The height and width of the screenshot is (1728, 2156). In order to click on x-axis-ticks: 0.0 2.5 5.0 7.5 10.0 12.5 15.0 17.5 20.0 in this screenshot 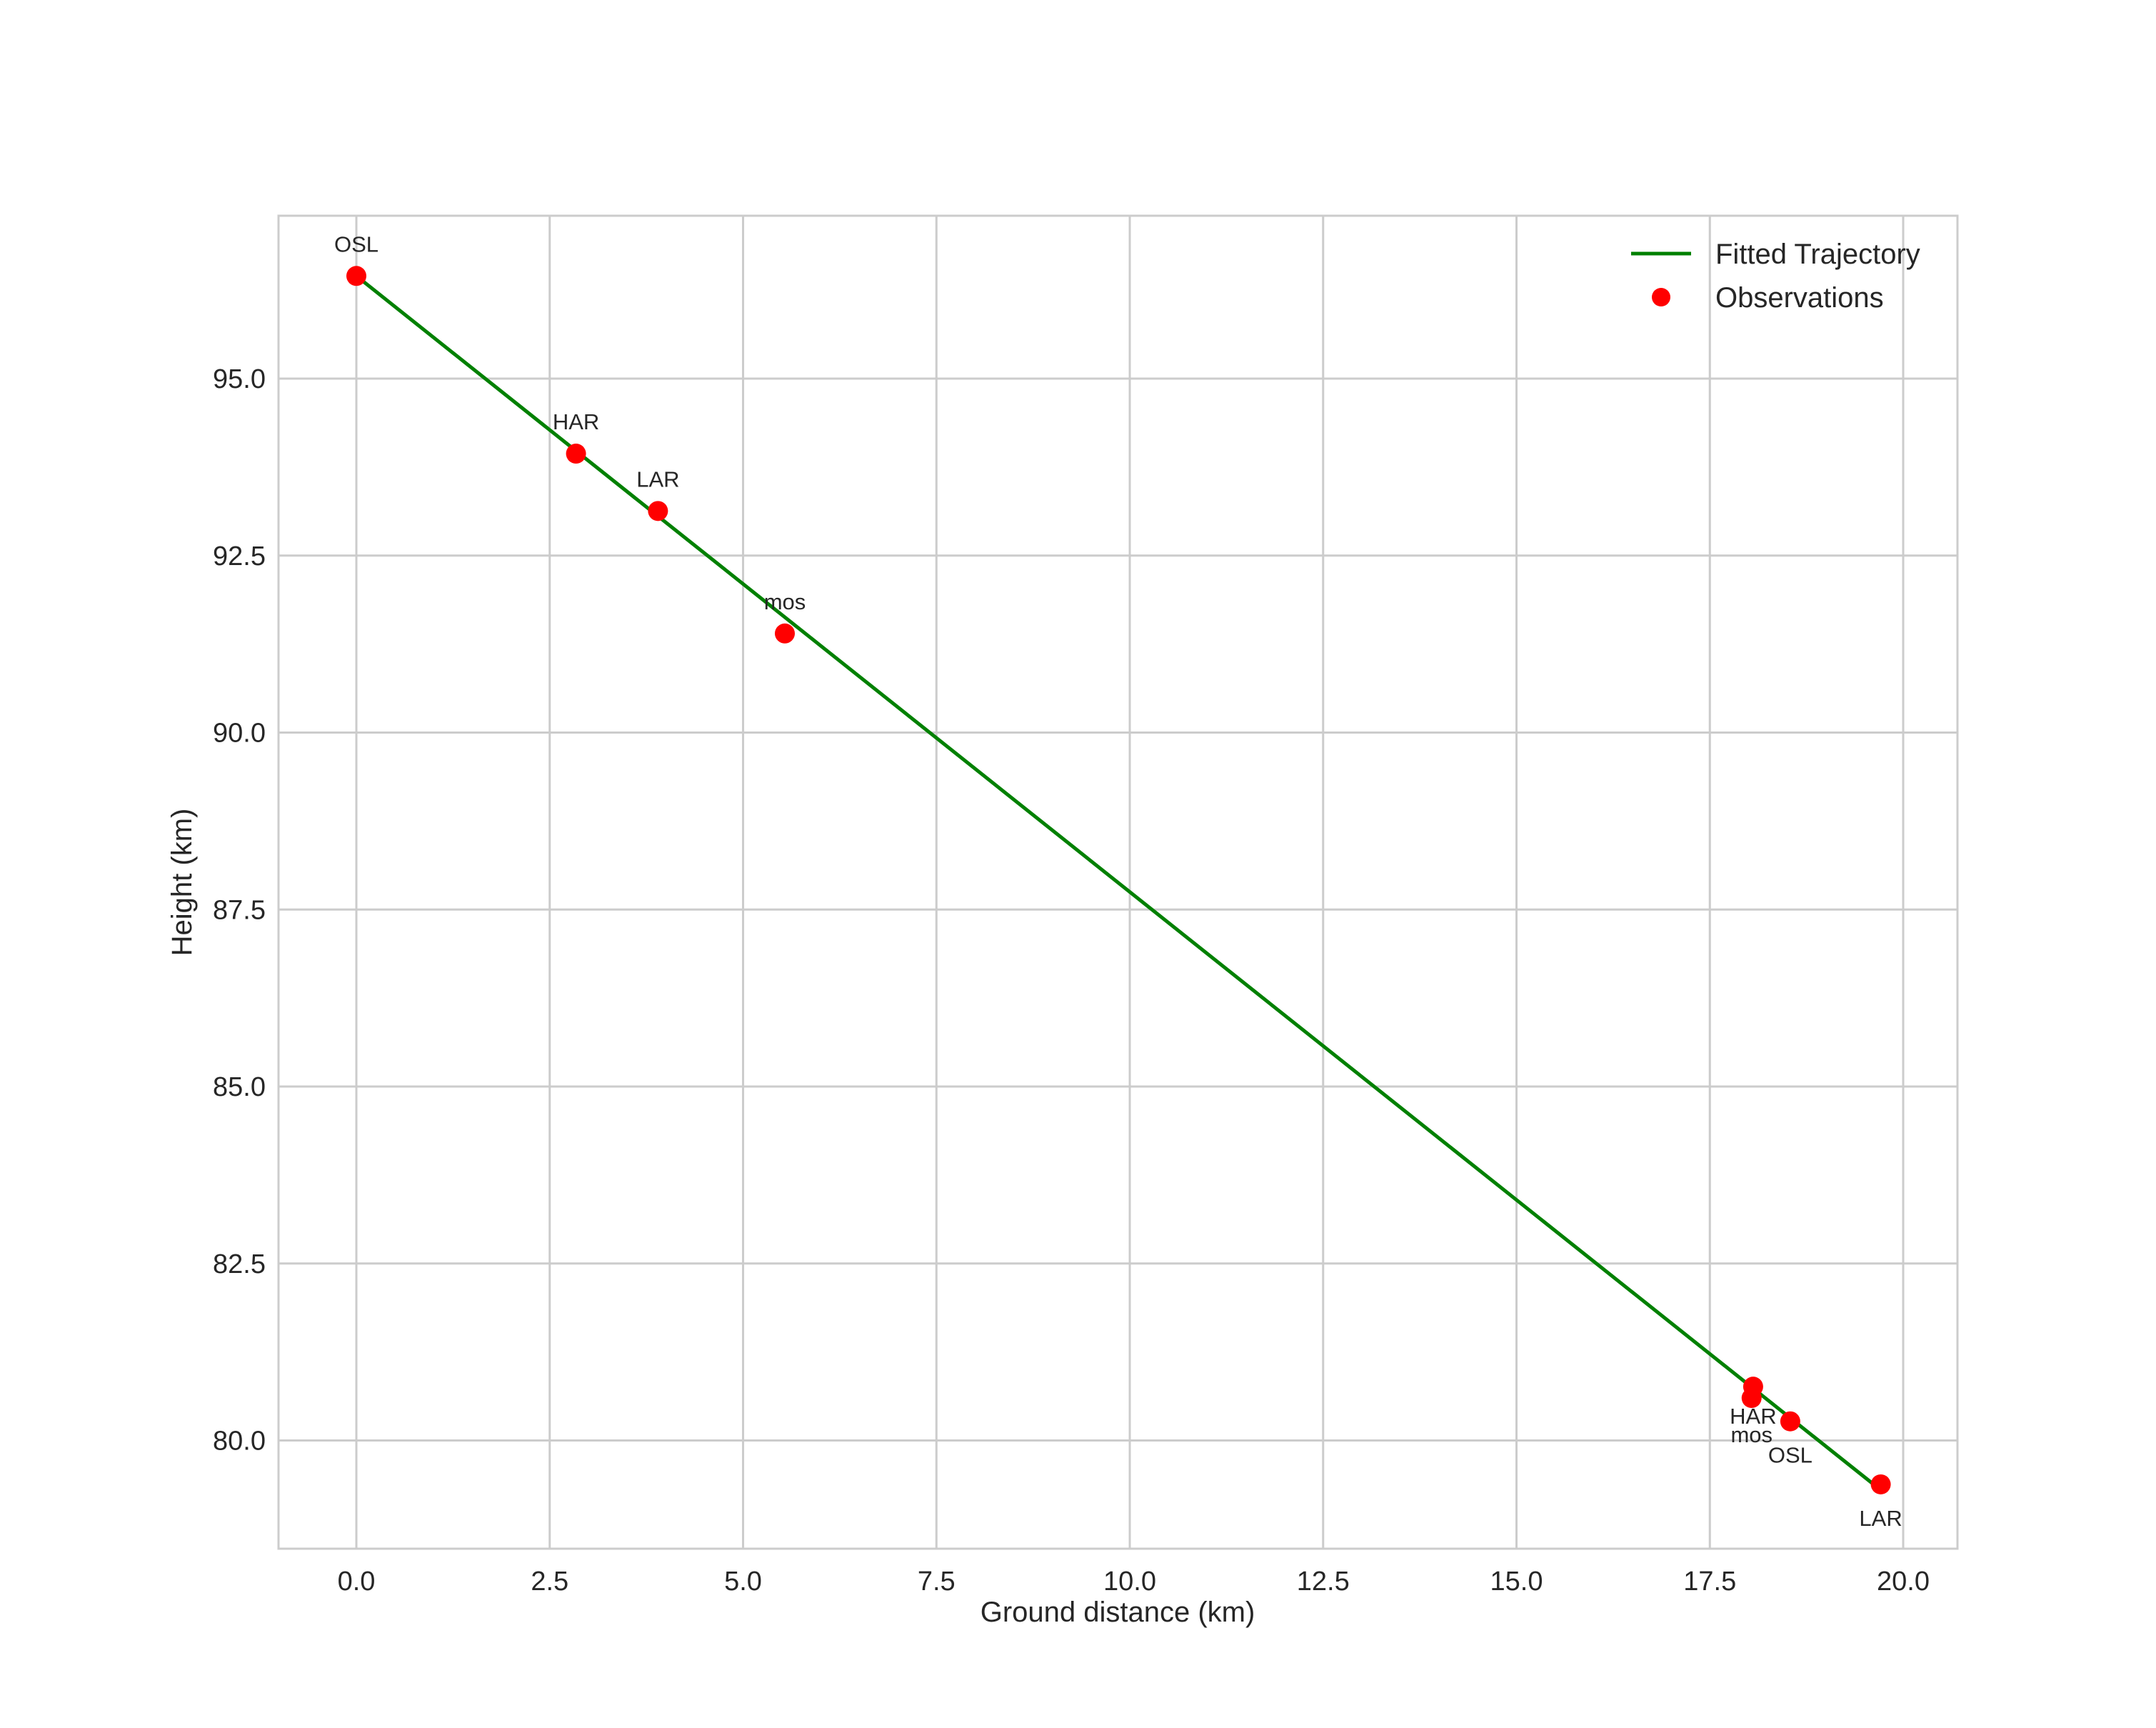, I will do `click(1134, 1582)`.